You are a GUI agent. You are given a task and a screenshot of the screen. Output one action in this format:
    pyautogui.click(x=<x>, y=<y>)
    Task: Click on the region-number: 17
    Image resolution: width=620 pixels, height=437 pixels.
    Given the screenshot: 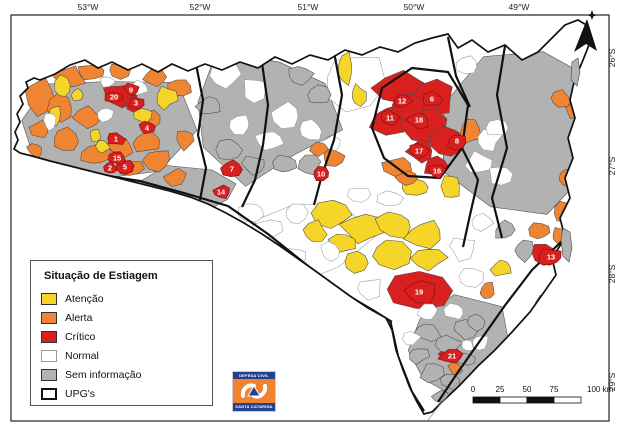 What is the action you would take?
    pyautogui.click(x=419, y=151)
    